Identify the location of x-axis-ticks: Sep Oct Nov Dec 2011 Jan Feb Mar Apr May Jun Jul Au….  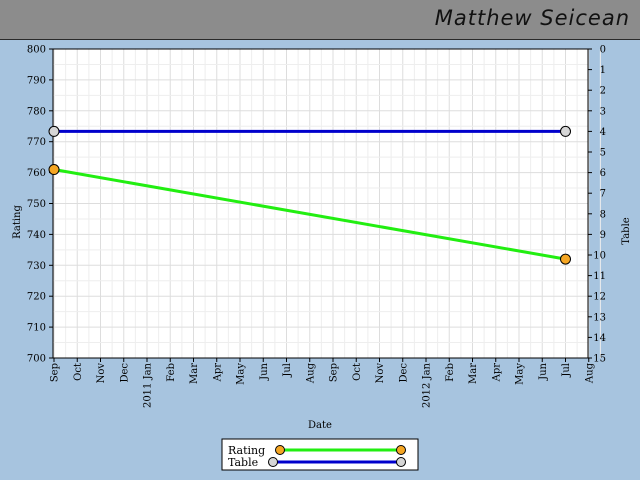
(322, 383).